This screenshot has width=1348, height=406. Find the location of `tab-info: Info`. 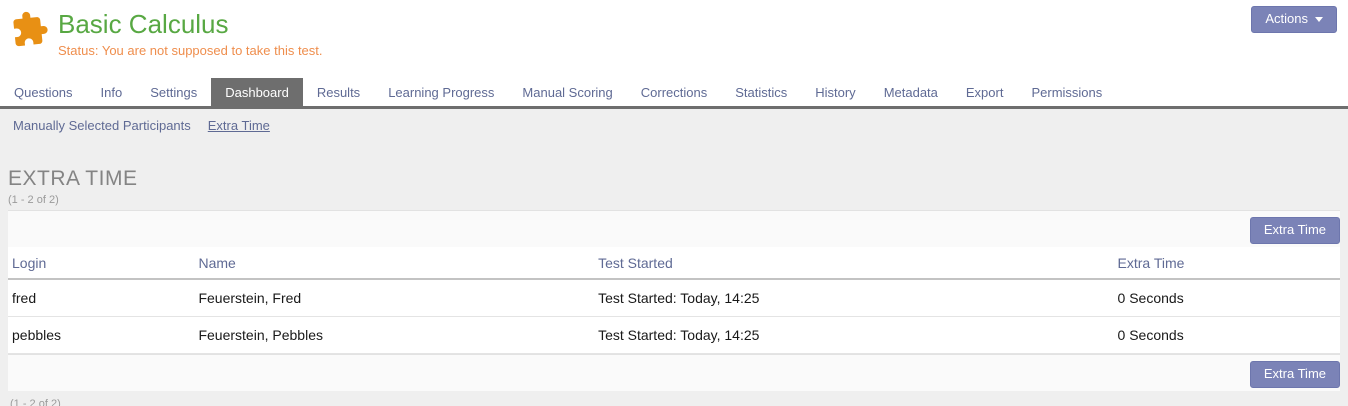

tab-info: Info is located at coordinates (111, 92).